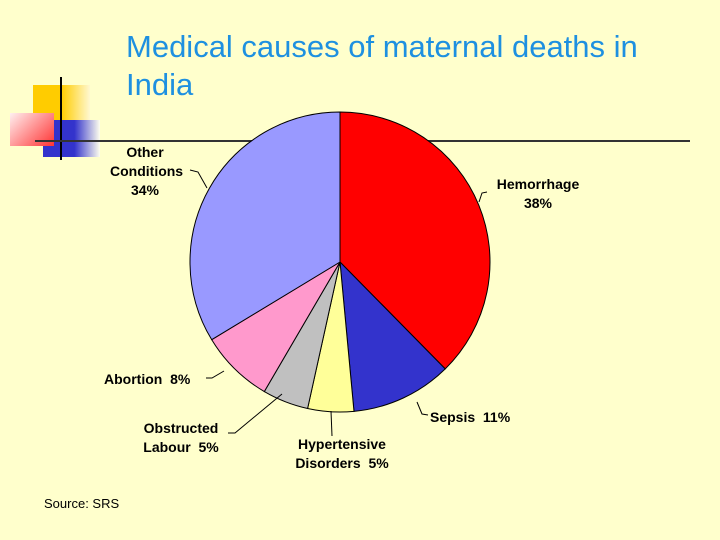  What do you see at coordinates (496, 417) in the screenshot?
I see `label-sepsis-value: 11%` at bounding box center [496, 417].